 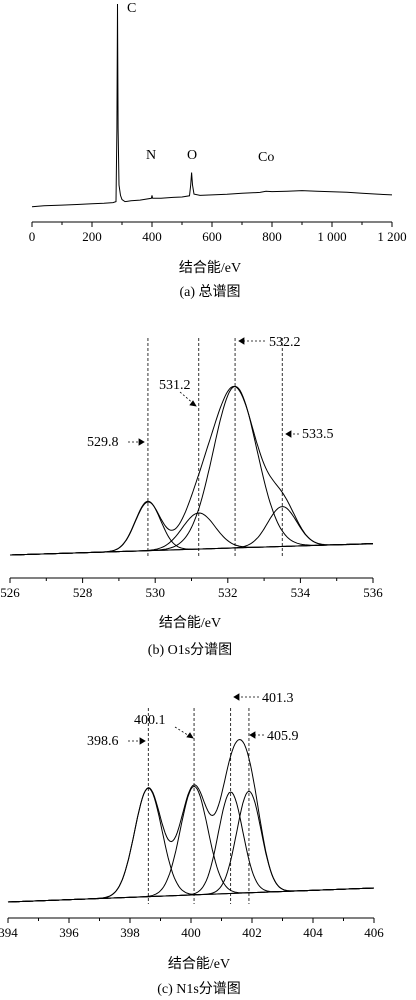 What do you see at coordinates (92, 236) in the screenshot?
I see `x-tick-label: 200` at bounding box center [92, 236].